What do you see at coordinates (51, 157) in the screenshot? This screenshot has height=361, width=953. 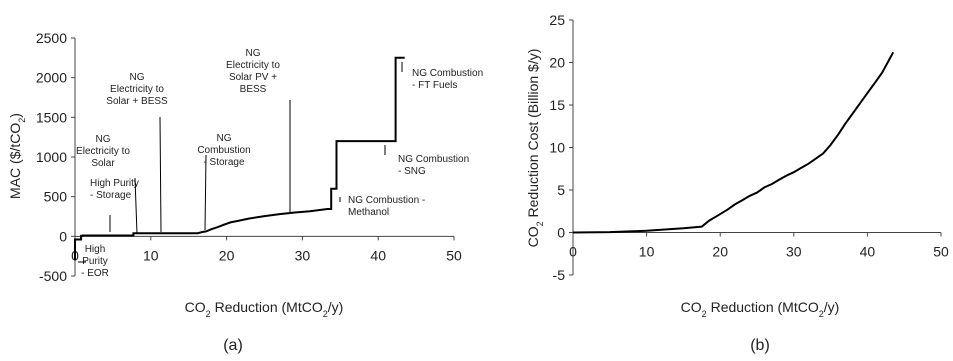 I see `y-tick-label: 1000` at bounding box center [51, 157].